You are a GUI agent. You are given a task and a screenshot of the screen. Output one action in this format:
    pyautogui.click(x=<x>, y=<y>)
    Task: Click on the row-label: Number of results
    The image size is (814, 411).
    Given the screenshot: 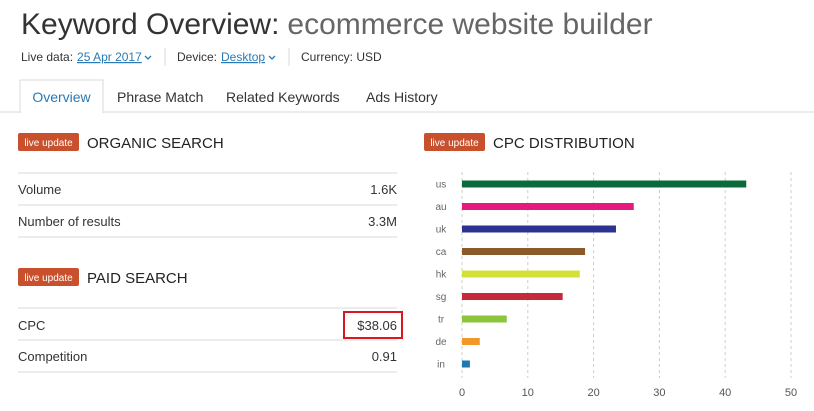 What is the action you would take?
    pyautogui.click(x=69, y=221)
    